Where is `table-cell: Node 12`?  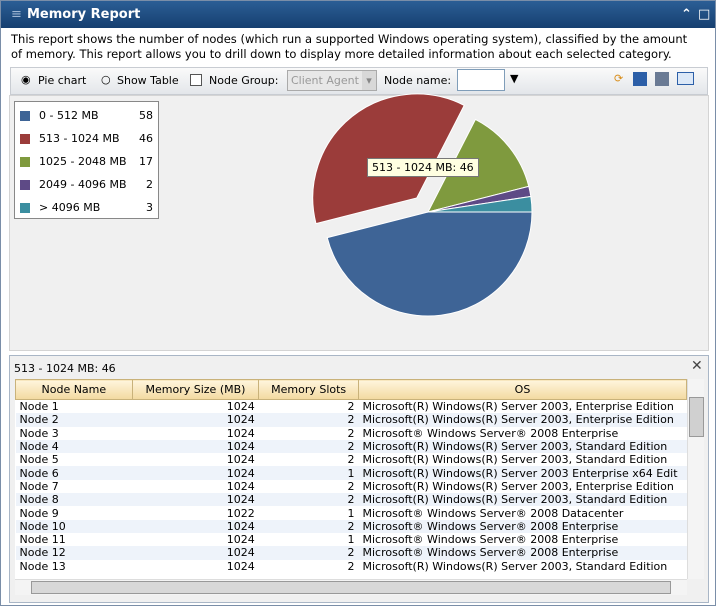
table-cell: Node 12 is located at coordinates (74, 553).